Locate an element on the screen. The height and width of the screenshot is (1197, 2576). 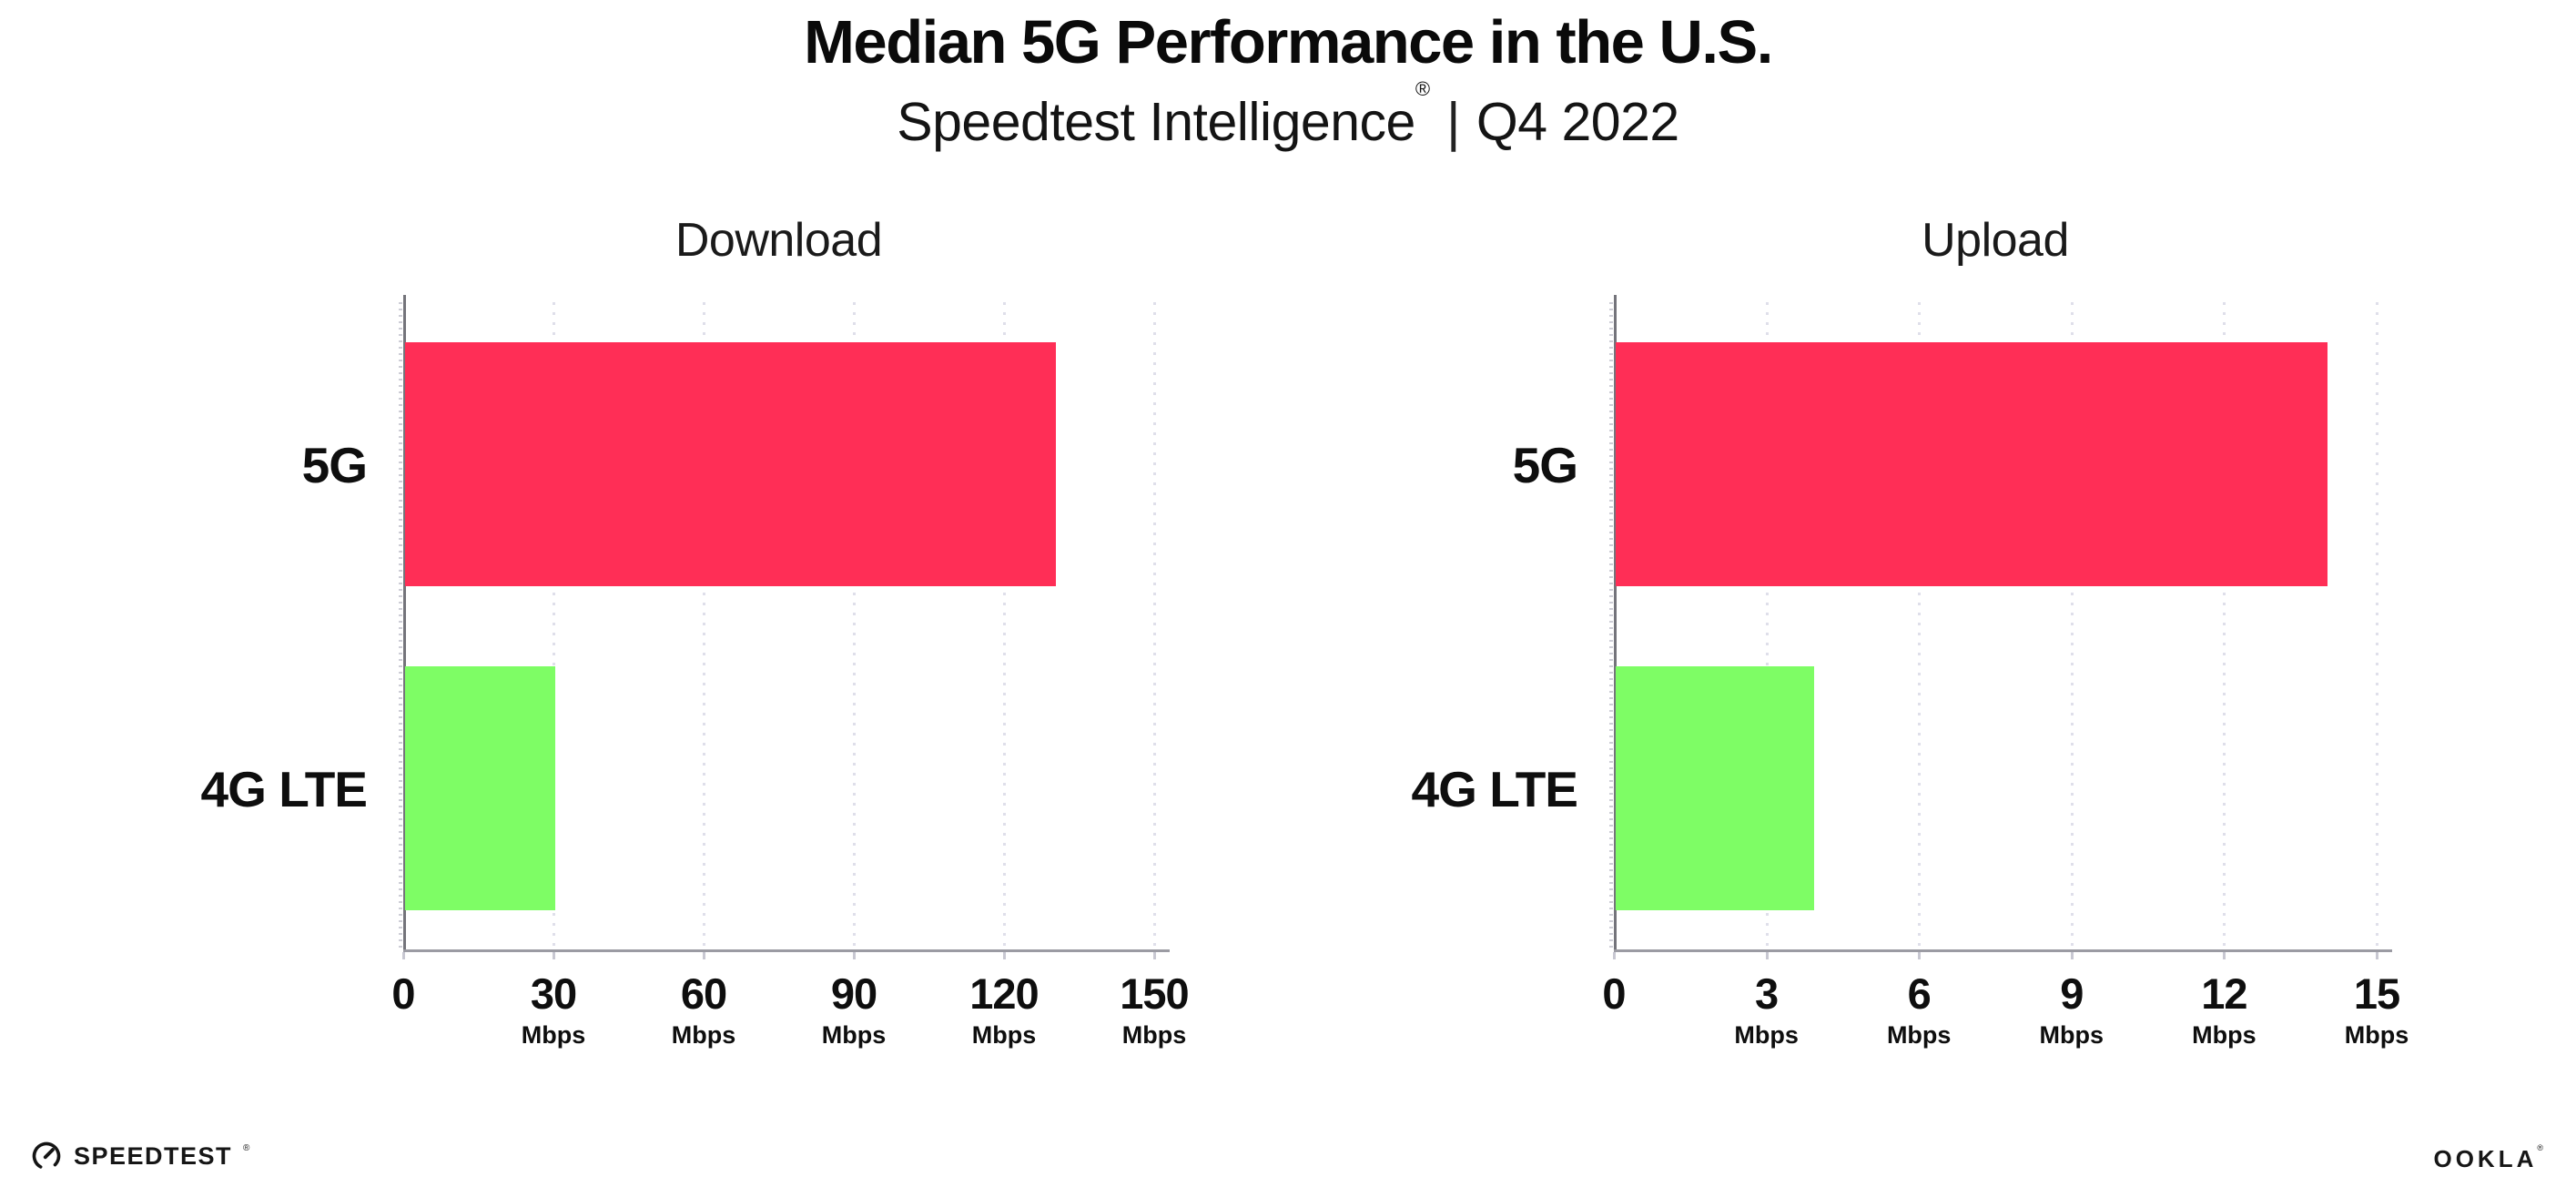
category-label-4g-lte-upload: 4G LTE is located at coordinates (1494, 789).